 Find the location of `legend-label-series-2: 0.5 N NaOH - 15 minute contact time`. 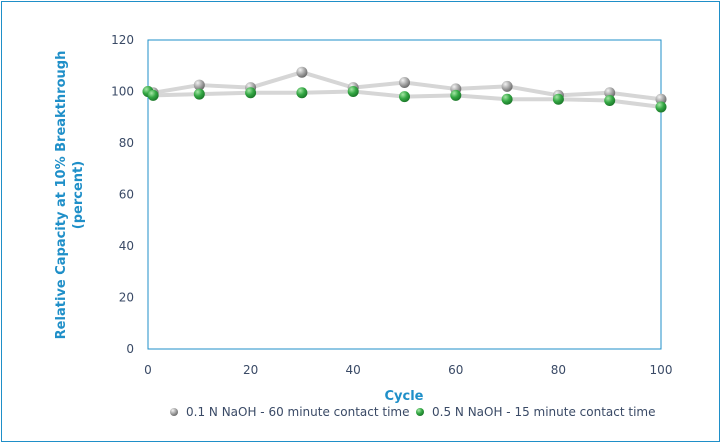

legend-label-series-2: 0.5 N NaOH - 15 minute contact time is located at coordinates (544, 412).